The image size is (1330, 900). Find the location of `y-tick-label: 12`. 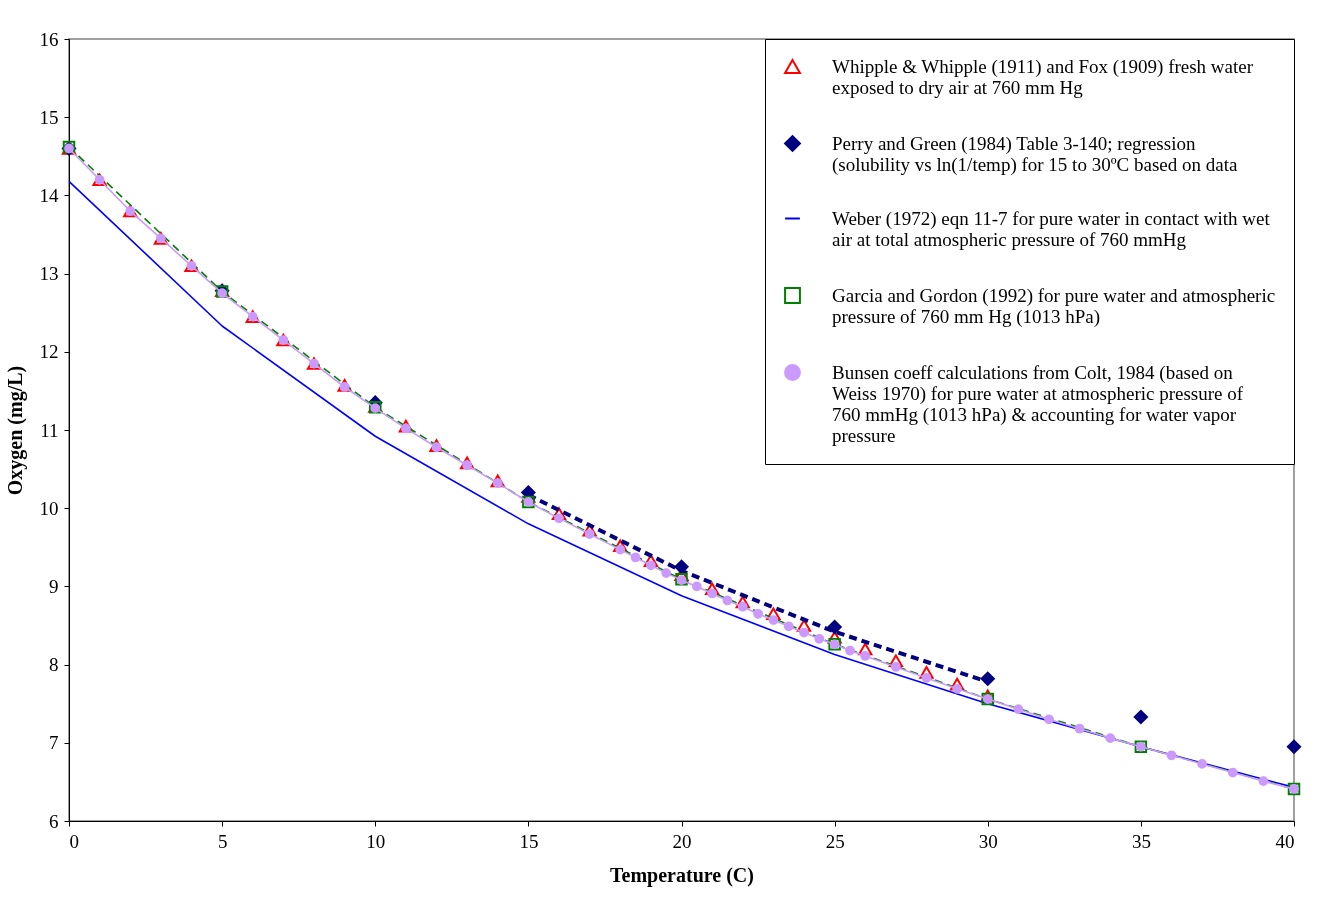

y-tick-label: 12 is located at coordinates (49, 352).